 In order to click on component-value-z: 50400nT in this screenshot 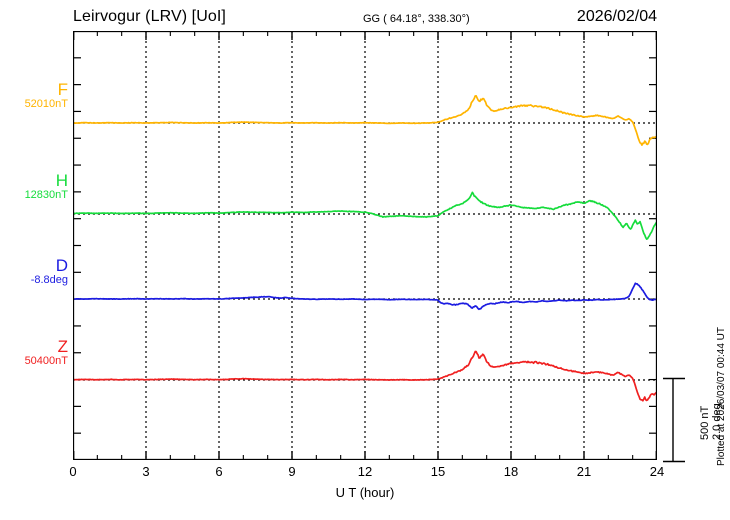, I will do `click(46, 360)`.